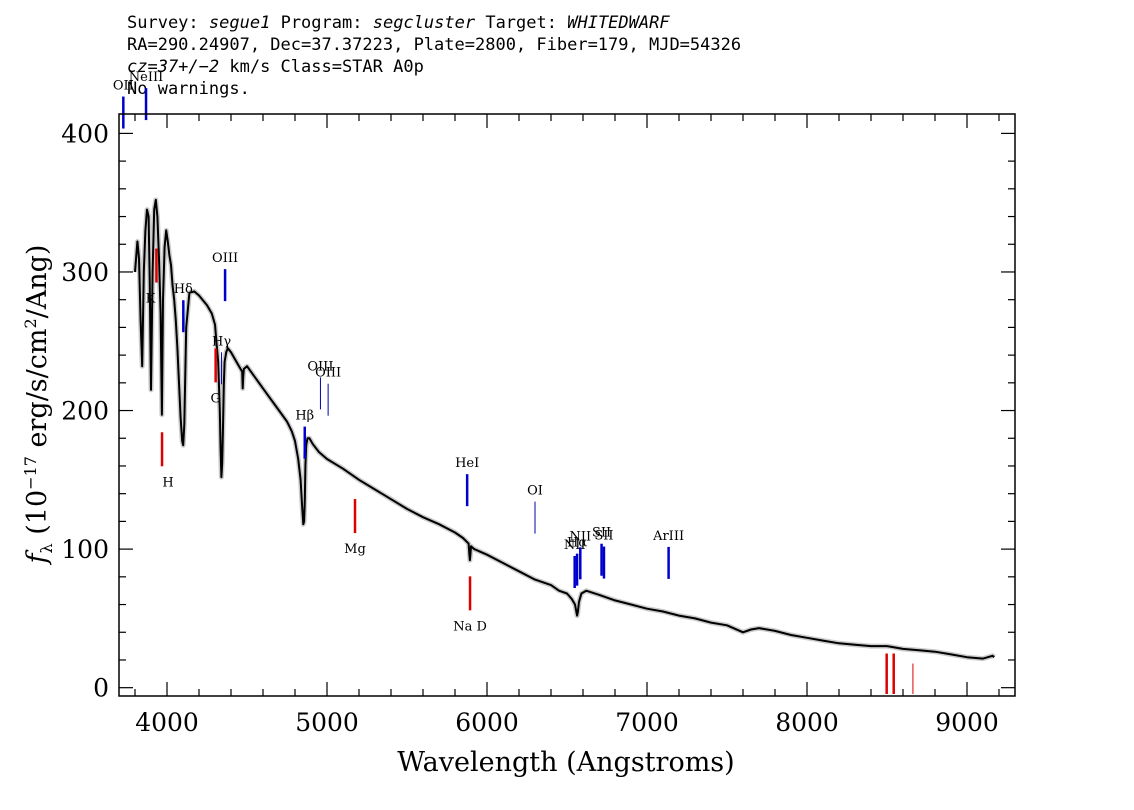  What do you see at coordinates (321, 23) in the screenshot?
I see `program-label: Program:` at bounding box center [321, 23].